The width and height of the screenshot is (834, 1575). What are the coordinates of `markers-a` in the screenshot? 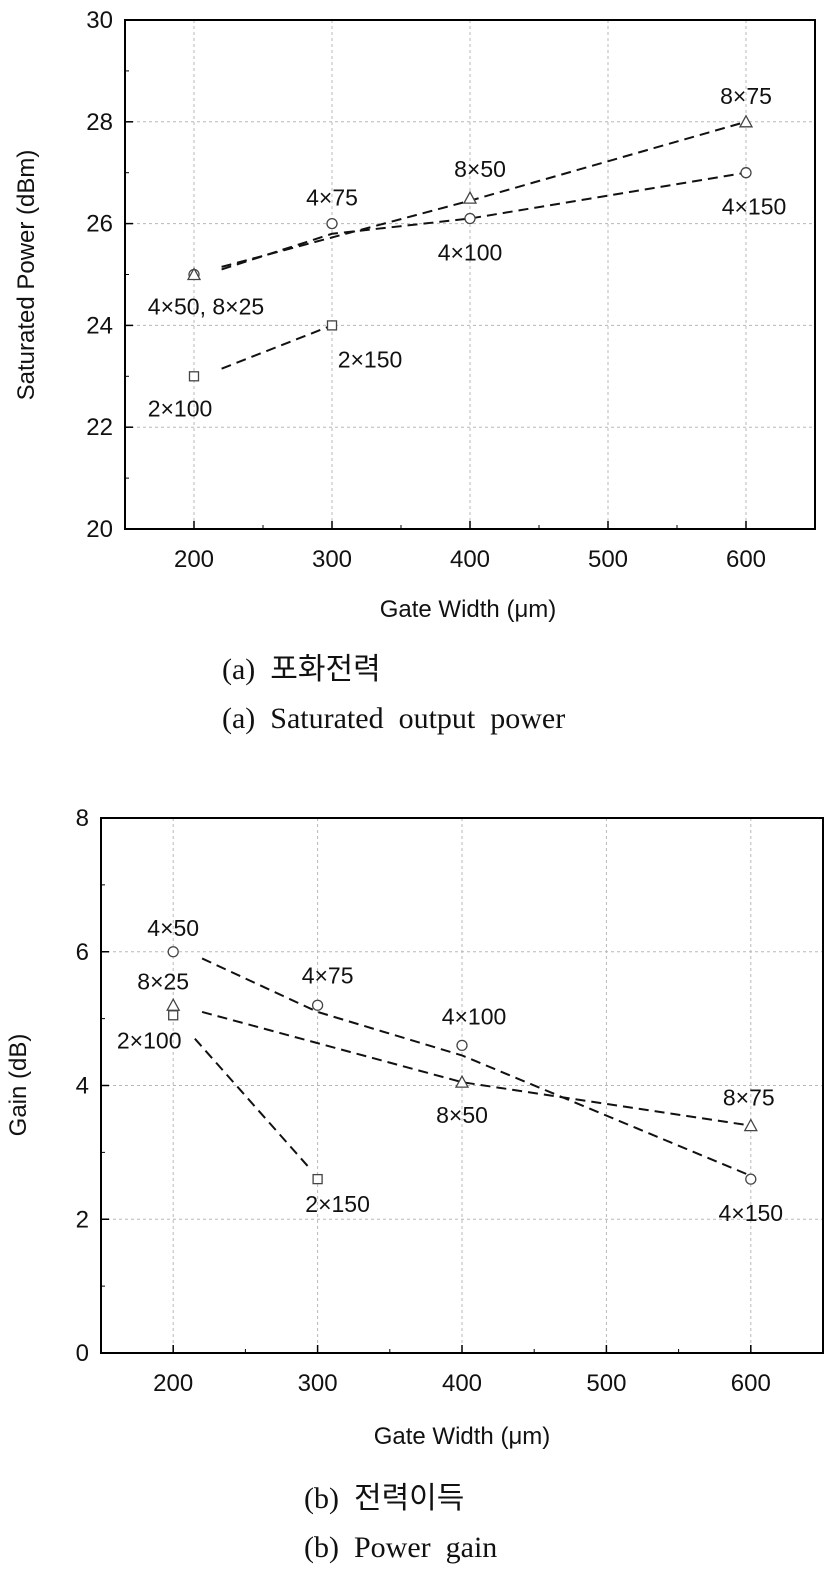 It's located at (470, 248).